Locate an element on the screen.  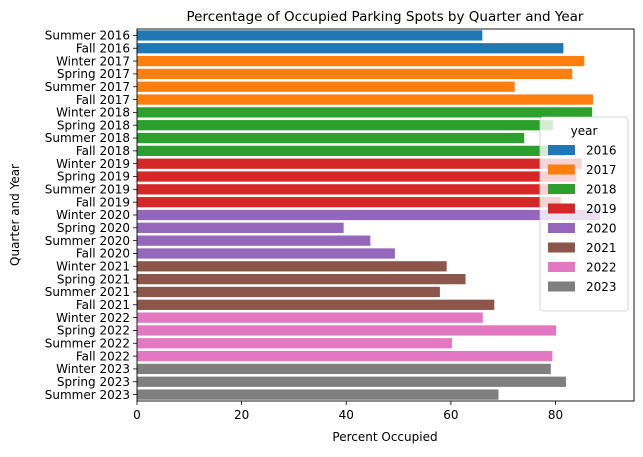
x-axis-label: Percent Occupied is located at coordinates (384, 437).